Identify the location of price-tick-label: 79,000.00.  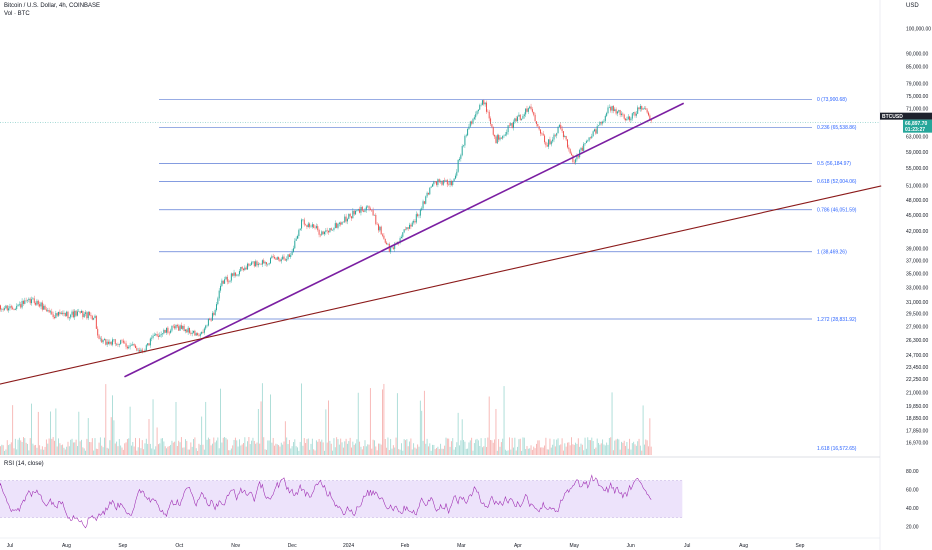
(917, 85).